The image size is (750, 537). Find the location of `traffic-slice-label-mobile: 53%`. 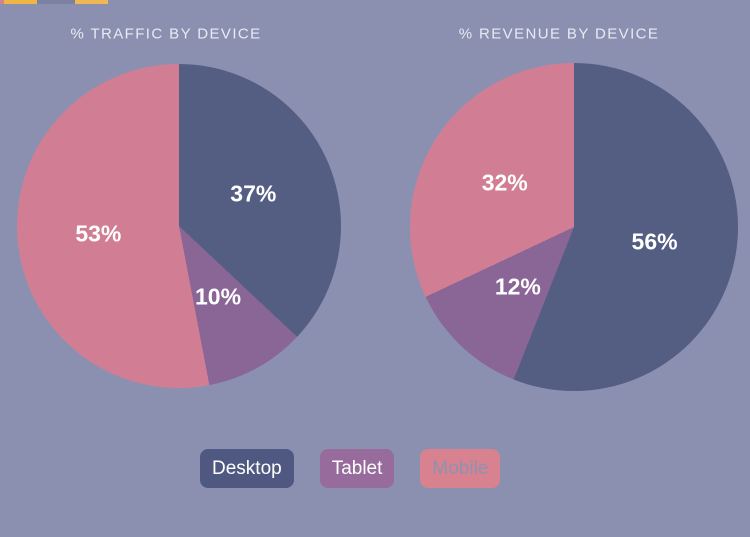

traffic-slice-label-mobile: 53% is located at coordinates (98, 233).